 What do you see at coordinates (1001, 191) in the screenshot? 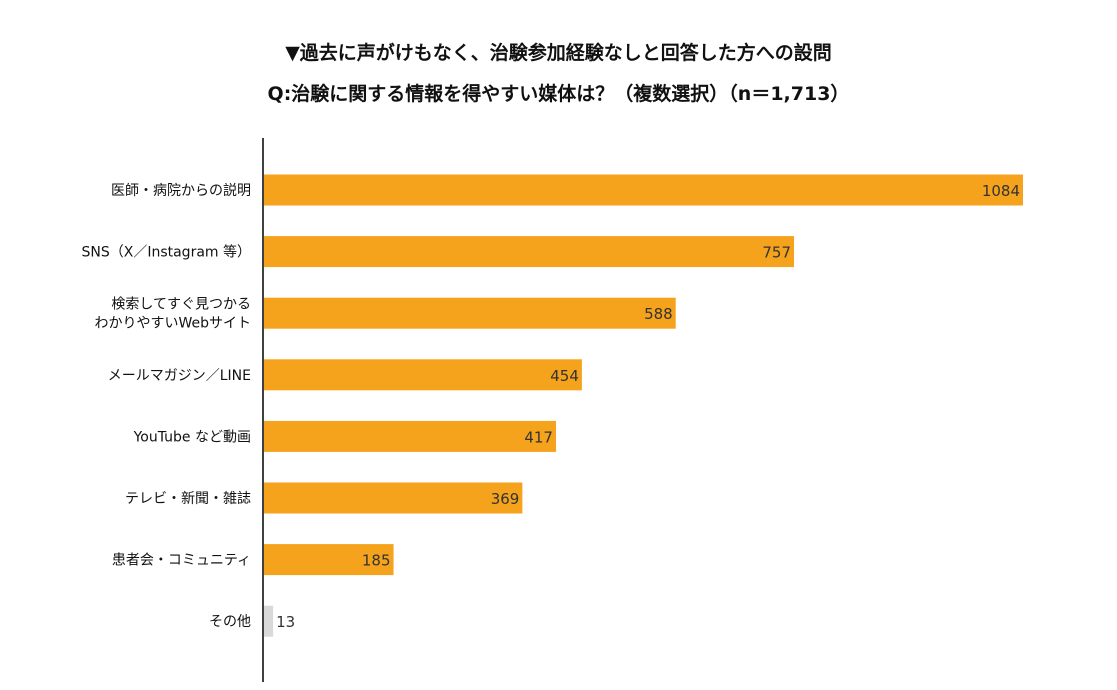
I see `value-label: 1084` at bounding box center [1001, 191].